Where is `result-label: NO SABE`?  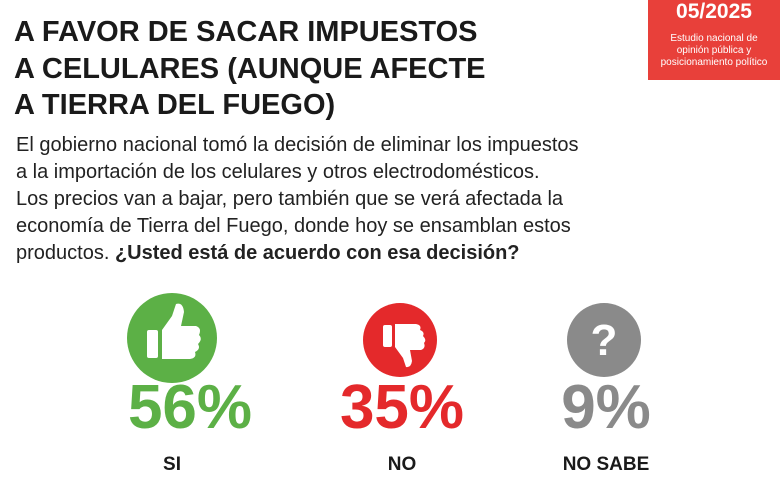
result-label: NO SABE is located at coordinates (606, 464).